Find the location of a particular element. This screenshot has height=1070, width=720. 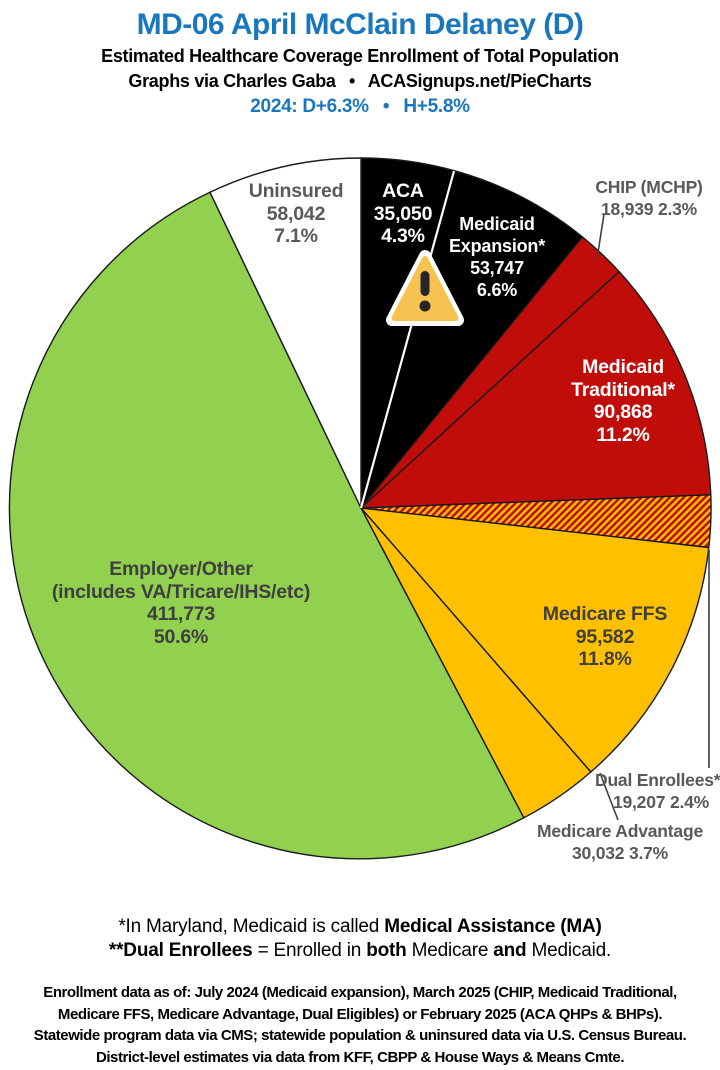

label-chip-value-pct: 18,939 2.3% is located at coordinates (649, 208).